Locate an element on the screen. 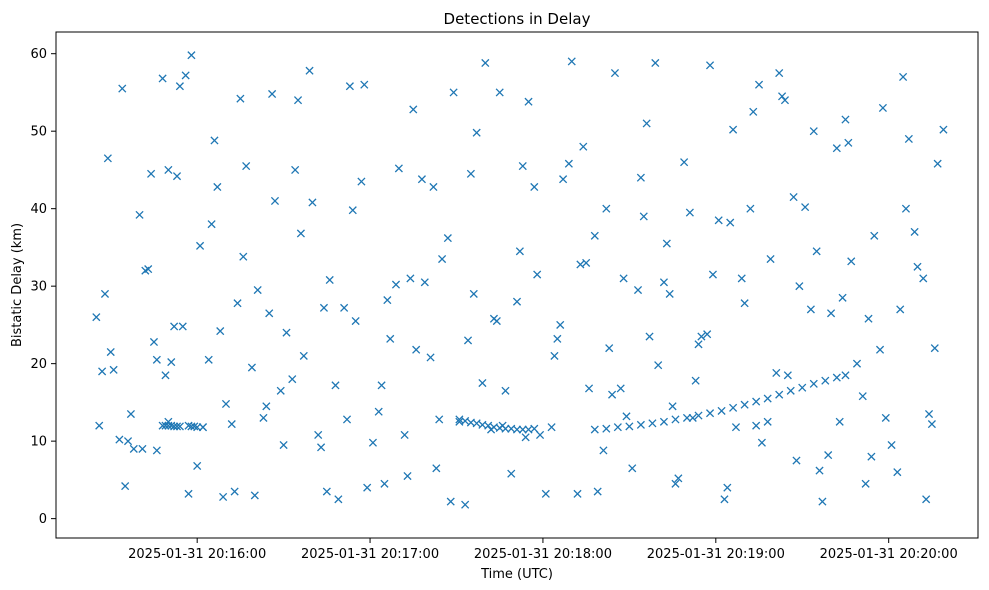 The width and height of the screenshot is (989, 590). y-axis-ticks: 0 10 20 30 40 50 60 is located at coordinates (43, 287).